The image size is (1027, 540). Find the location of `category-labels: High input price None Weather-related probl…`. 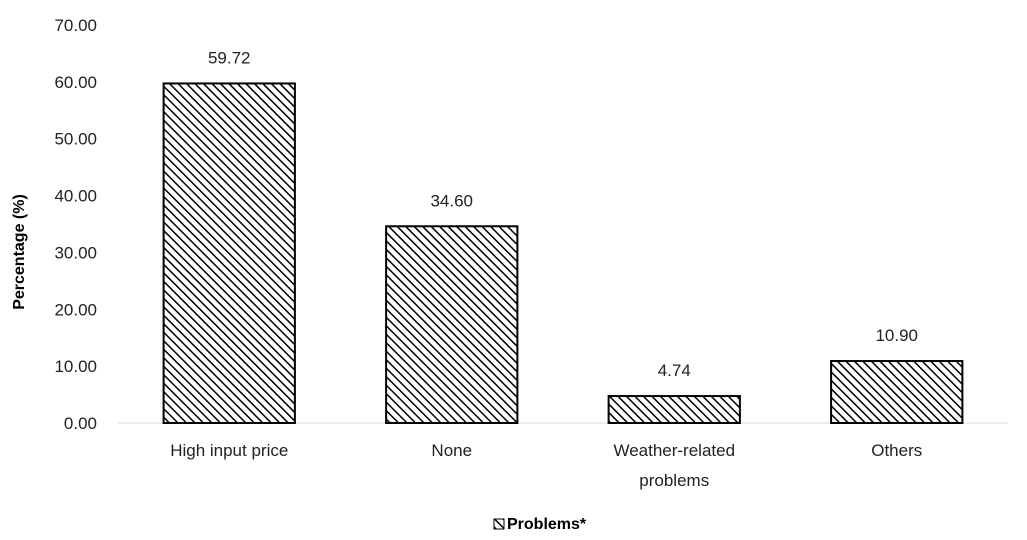

category-labels: High input price None Weather-related probl… is located at coordinates (546, 465).